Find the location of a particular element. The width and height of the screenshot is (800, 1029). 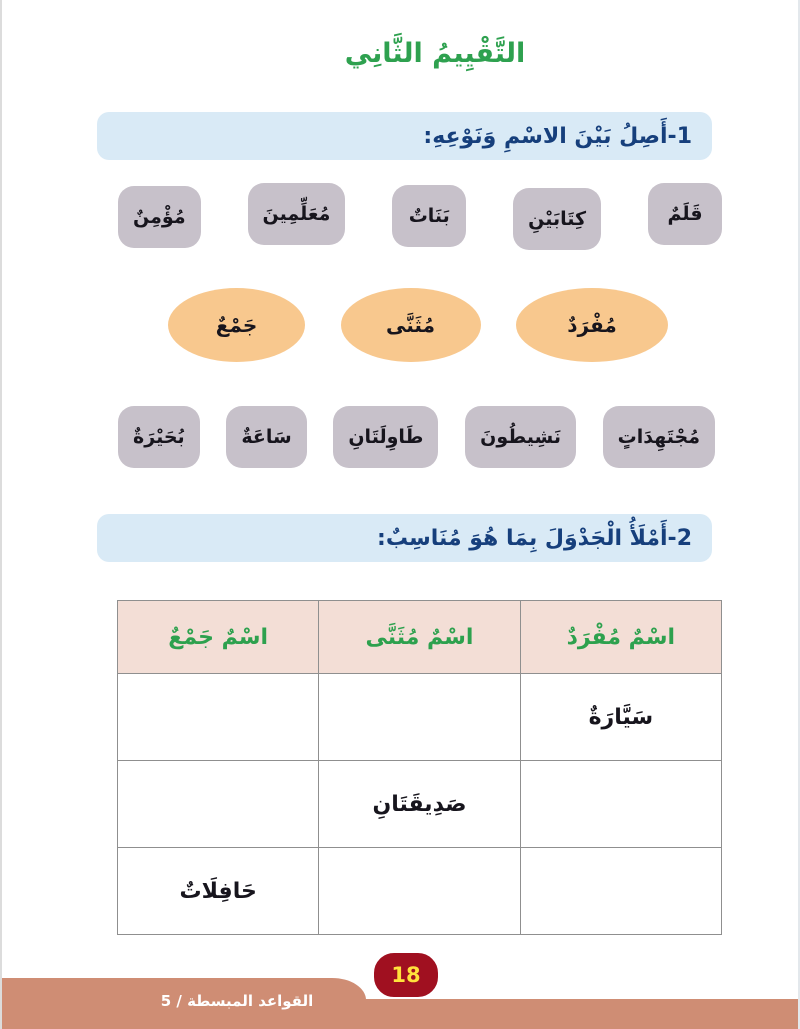

section-1-heading-text: 1-أَصِلُ بَيْنَ الاسْمِ وَنَوْعِهِ: is located at coordinates (557, 136).